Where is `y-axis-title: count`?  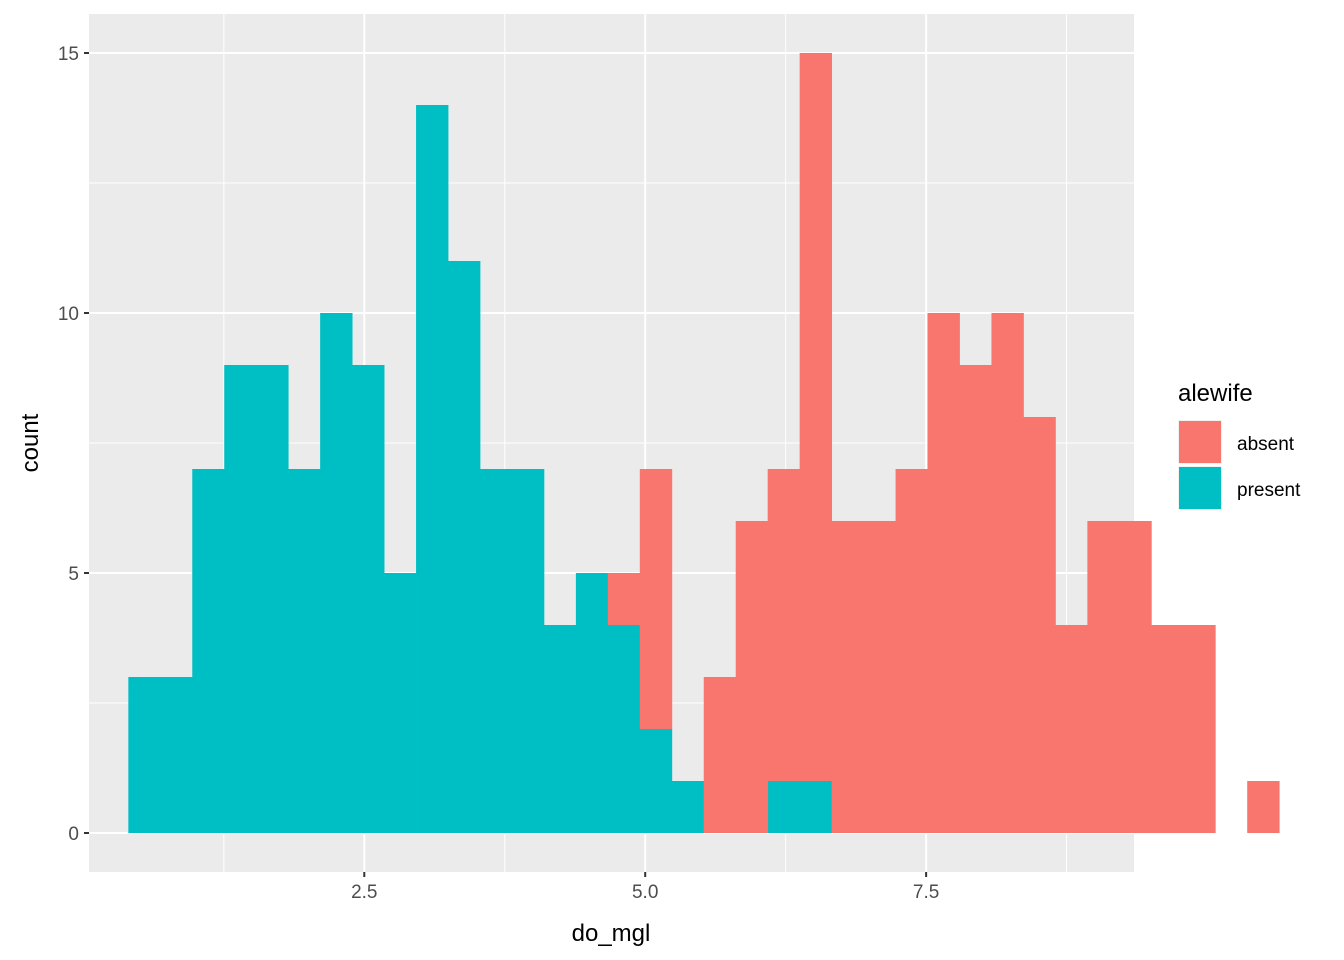
y-axis-title: count is located at coordinates (30, 442).